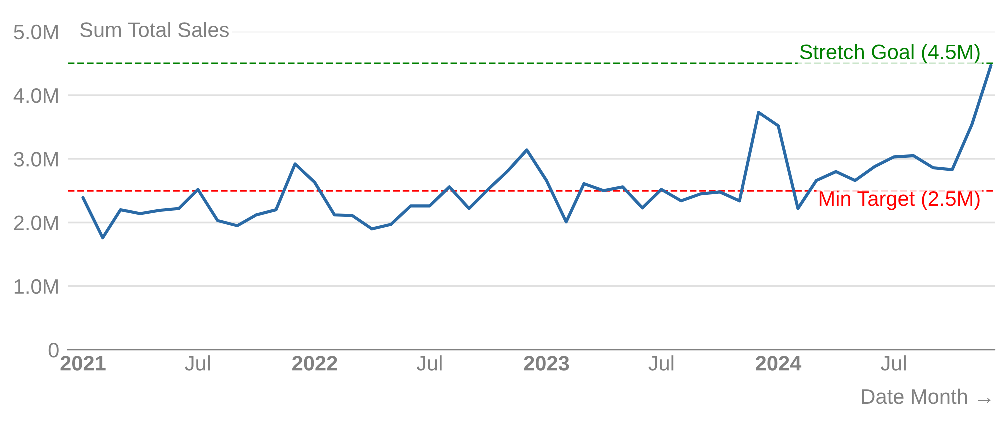 This screenshot has width=1000, height=430. Describe the element at coordinates (154, 30) in the screenshot. I see `y-axis-title: Sum Total Sales` at that location.